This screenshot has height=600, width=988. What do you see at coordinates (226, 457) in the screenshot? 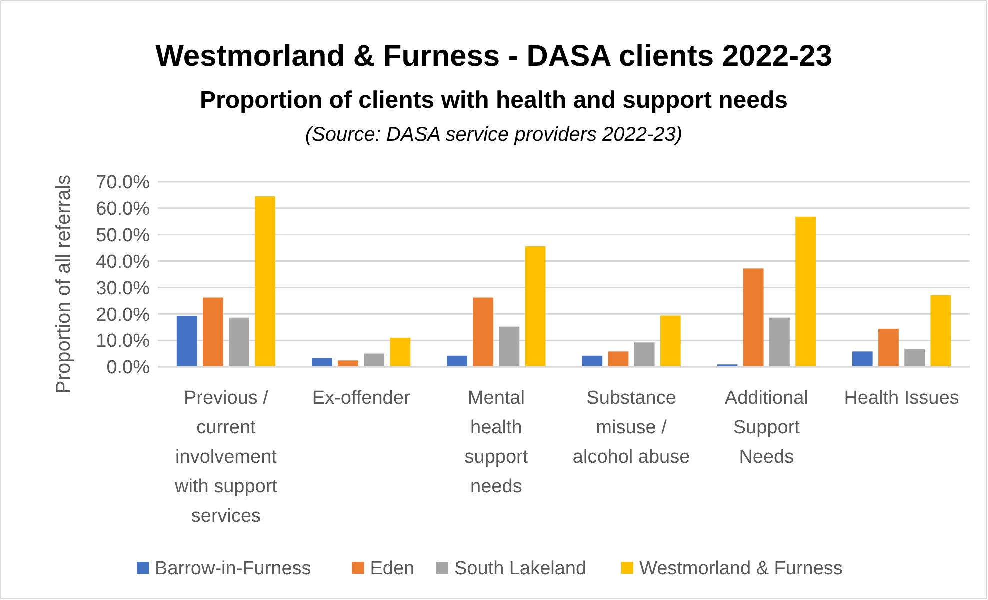
I see `x-tick-label: Previous / current involvement with support services` at bounding box center [226, 457].